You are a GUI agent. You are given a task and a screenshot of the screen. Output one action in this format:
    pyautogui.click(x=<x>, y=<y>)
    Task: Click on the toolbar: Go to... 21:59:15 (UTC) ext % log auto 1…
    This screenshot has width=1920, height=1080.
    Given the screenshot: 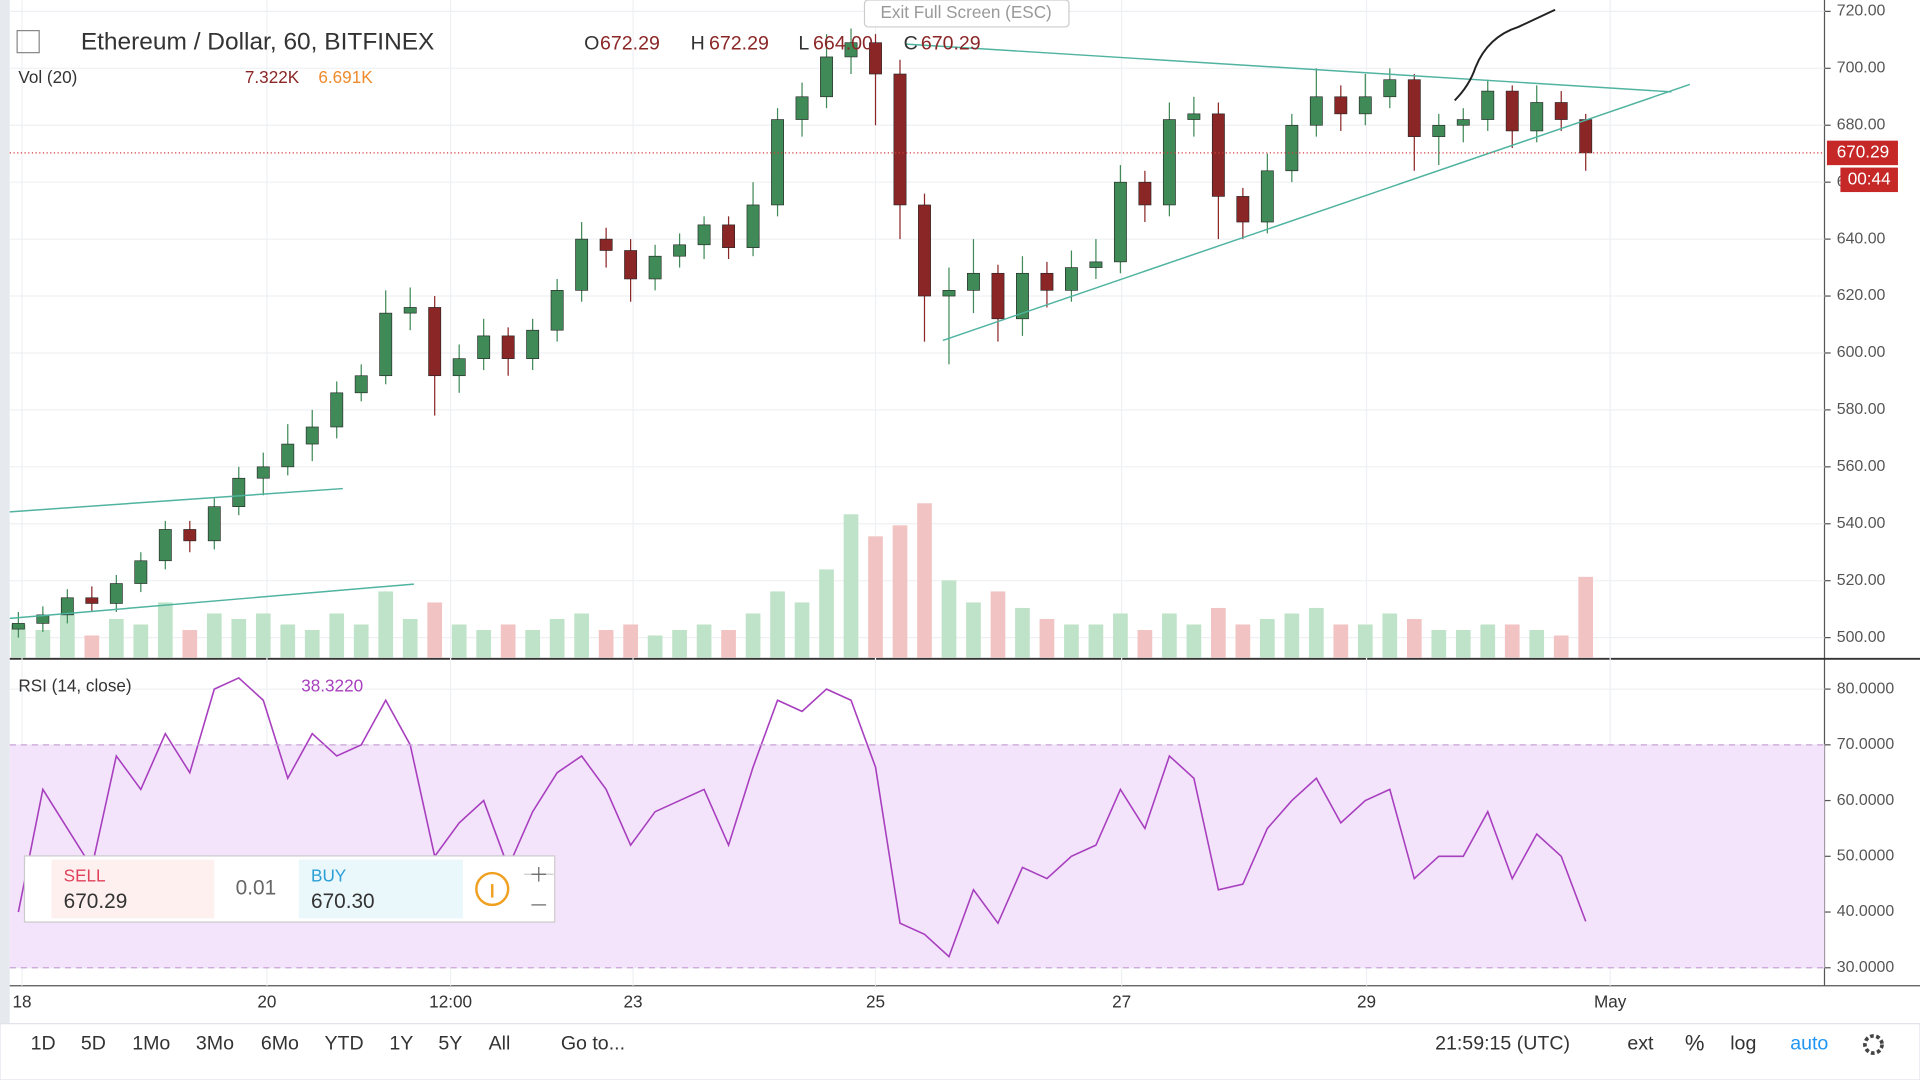 What is the action you would take?
    pyautogui.click(x=957, y=1042)
    